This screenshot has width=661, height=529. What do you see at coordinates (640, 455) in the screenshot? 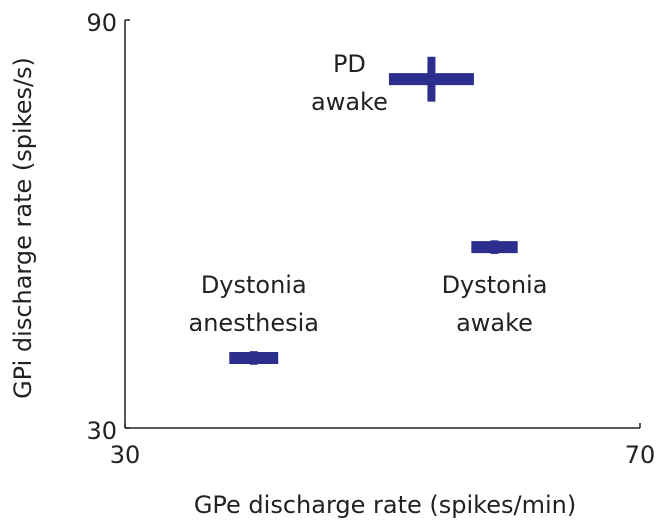
I see `x-tick-label: 70` at bounding box center [640, 455].